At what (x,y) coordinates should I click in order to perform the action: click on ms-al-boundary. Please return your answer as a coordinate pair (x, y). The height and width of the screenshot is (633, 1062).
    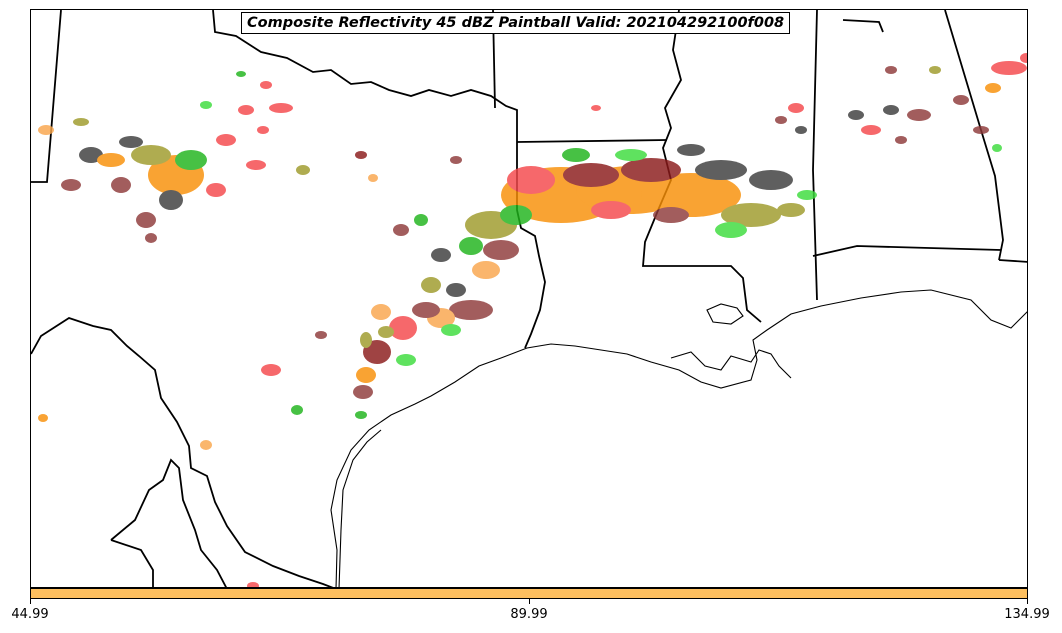
    Looking at the image, I should click on (815, 155).